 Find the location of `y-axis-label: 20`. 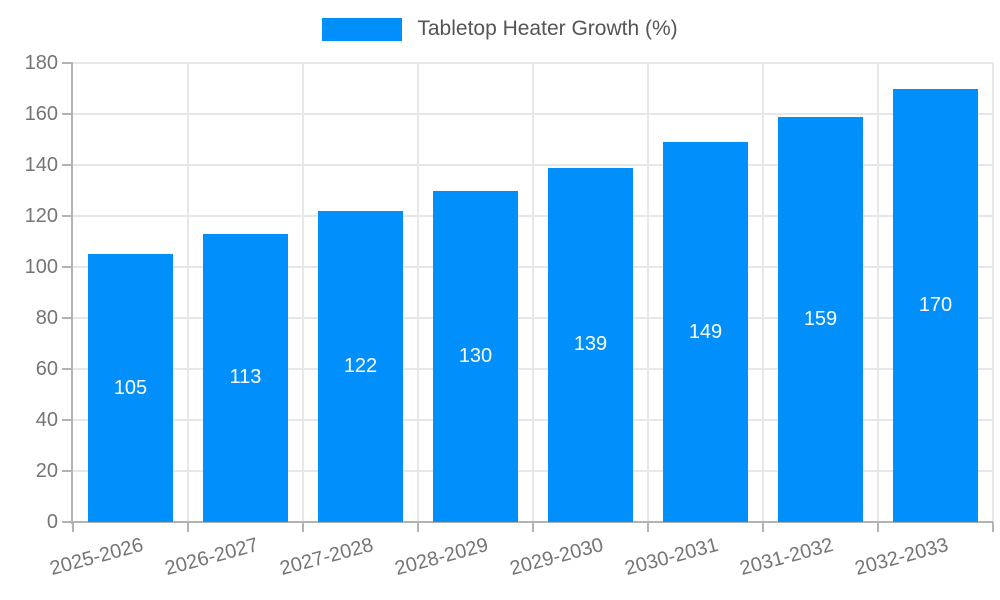

y-axis-label: 20 is located at coordinates (46, 471).